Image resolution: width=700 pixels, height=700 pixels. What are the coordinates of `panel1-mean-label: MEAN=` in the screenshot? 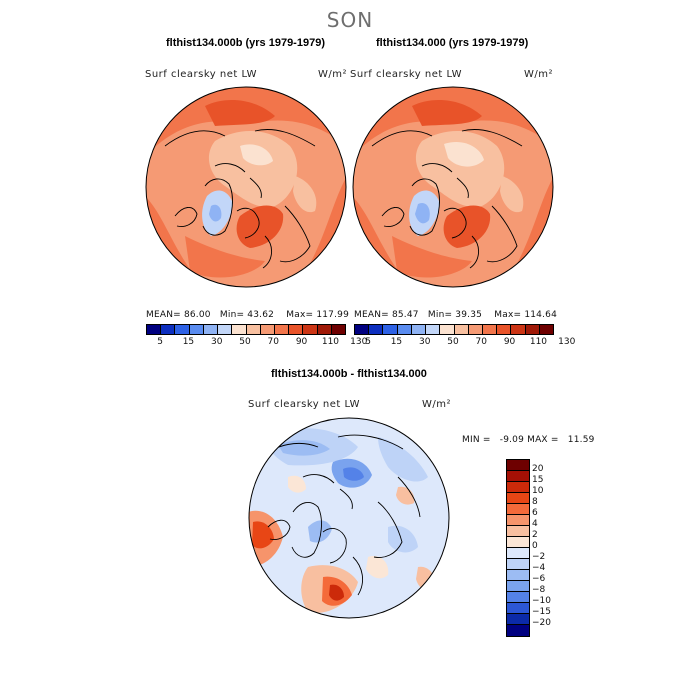 It's located at (163, 315).